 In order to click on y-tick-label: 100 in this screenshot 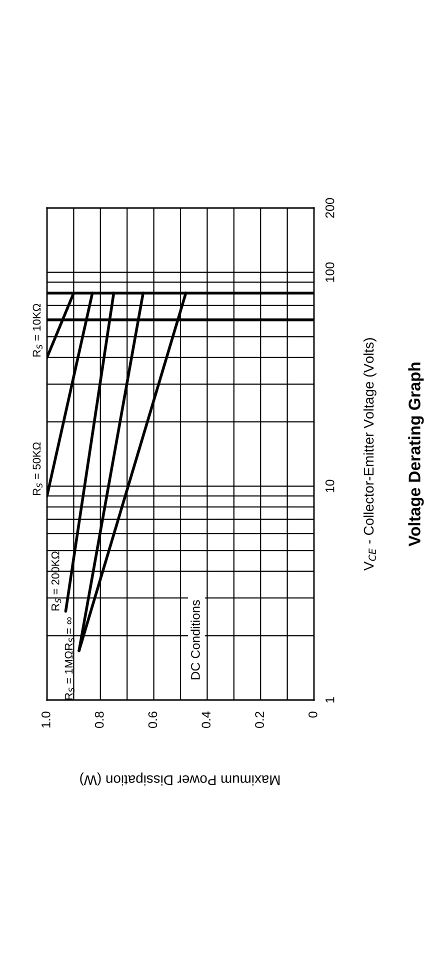, I will do `click(329, 272)`.